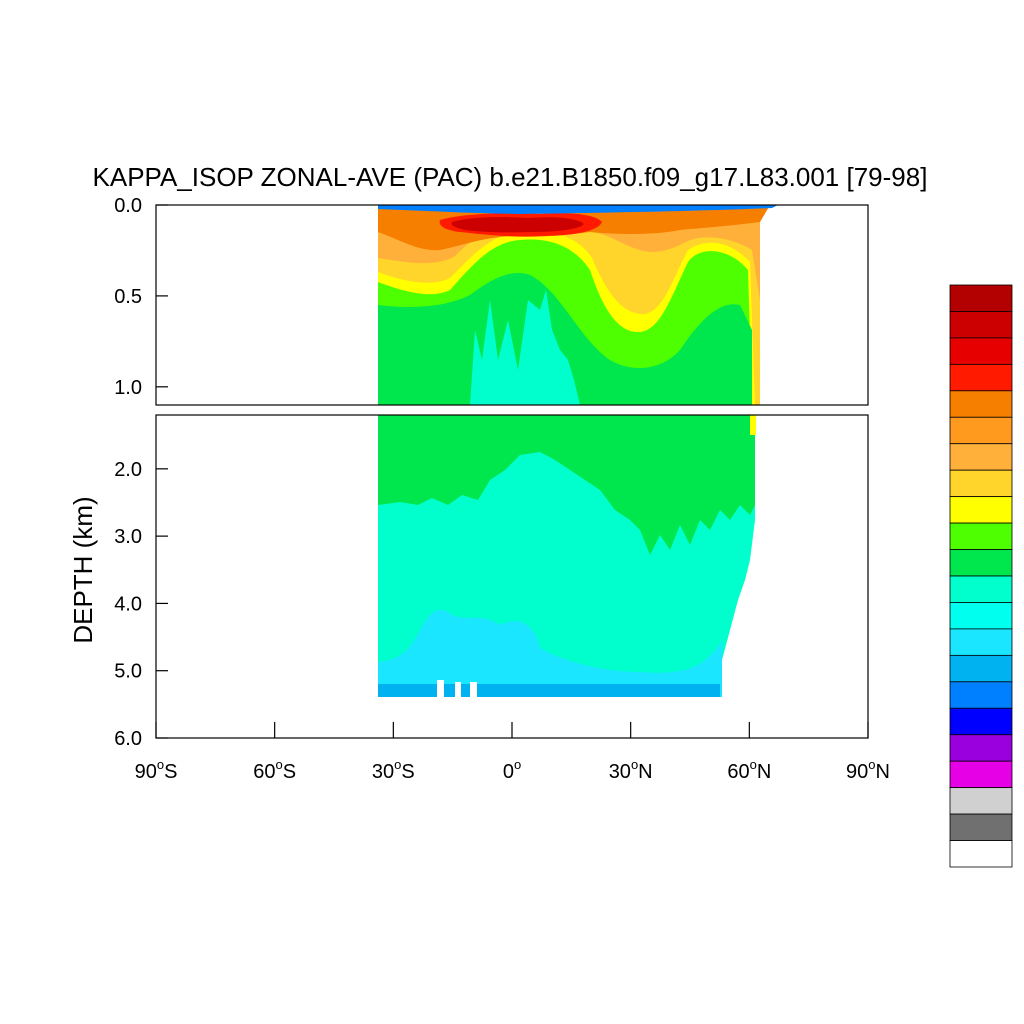 This screenshot has width=1024, height=1024. What do you see at coordinates (567, 556) in the screenshot?
I see `lower-contour-fill` at bounding box center [567, 556].